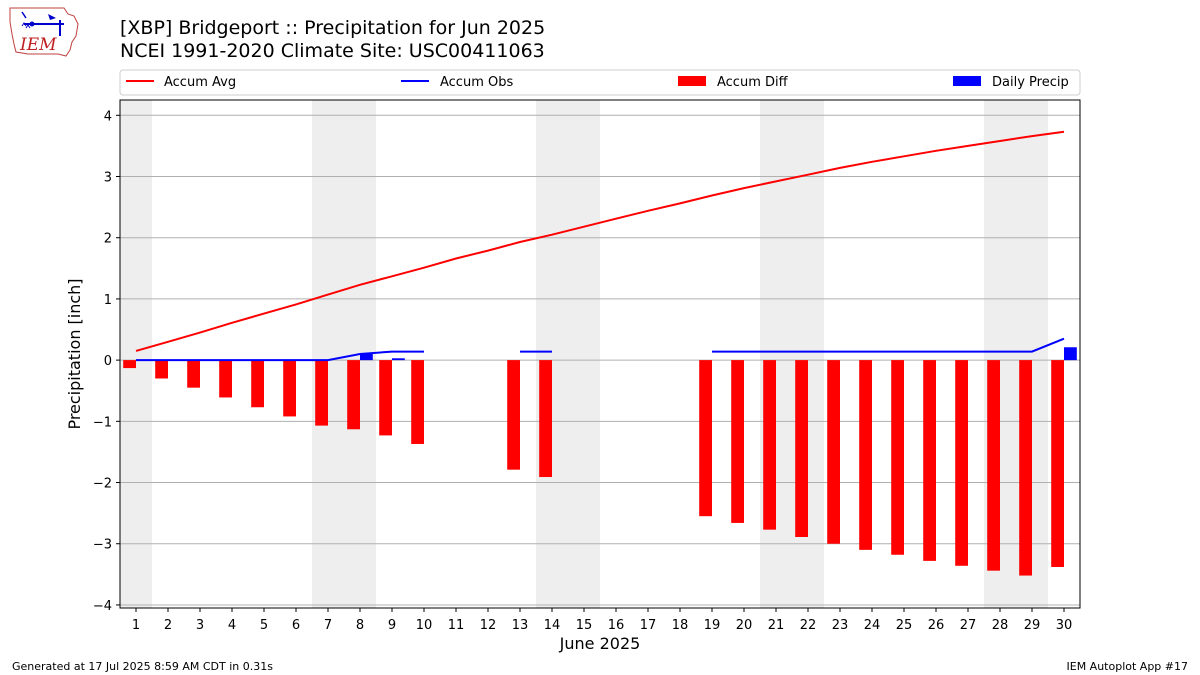 The height and width of the screenshot is (675, 1200). Describe the element at coordinates (552, 625) in the screenshot. I see `x-tick-label: 14` at that location.